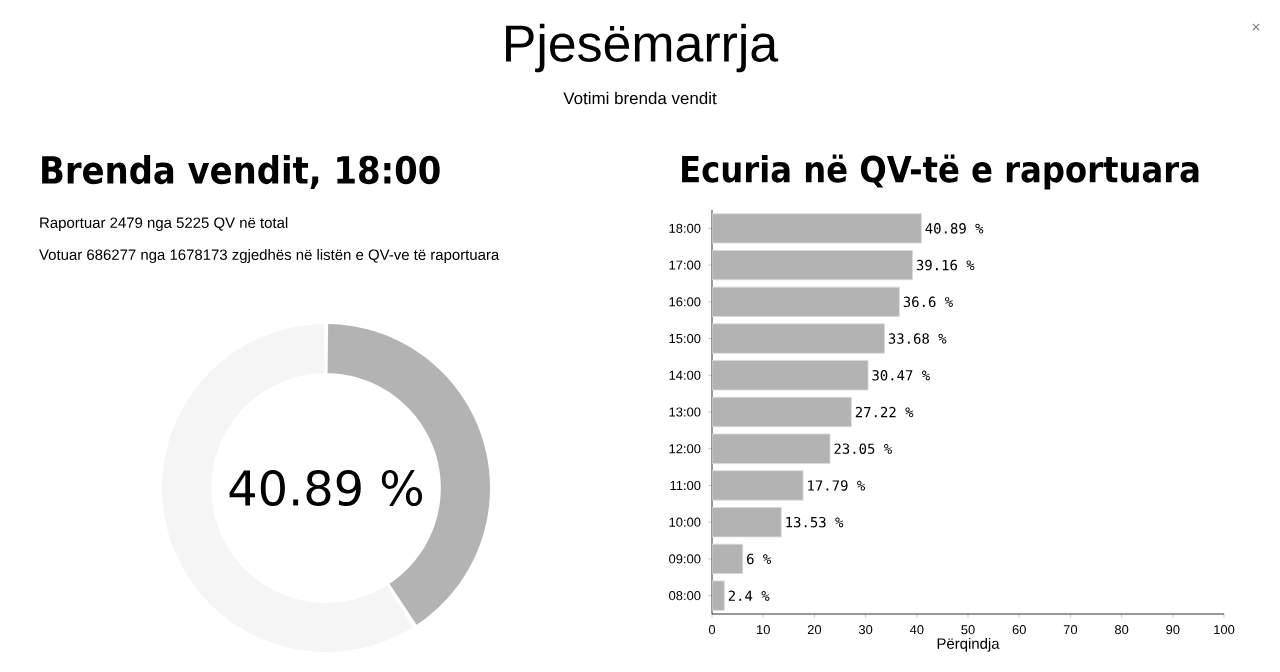 The image size is (1280, 672). Describe the element at coordinates (642, 48) in the screenshot. I see `text: Pjesëmarrja` at that location.